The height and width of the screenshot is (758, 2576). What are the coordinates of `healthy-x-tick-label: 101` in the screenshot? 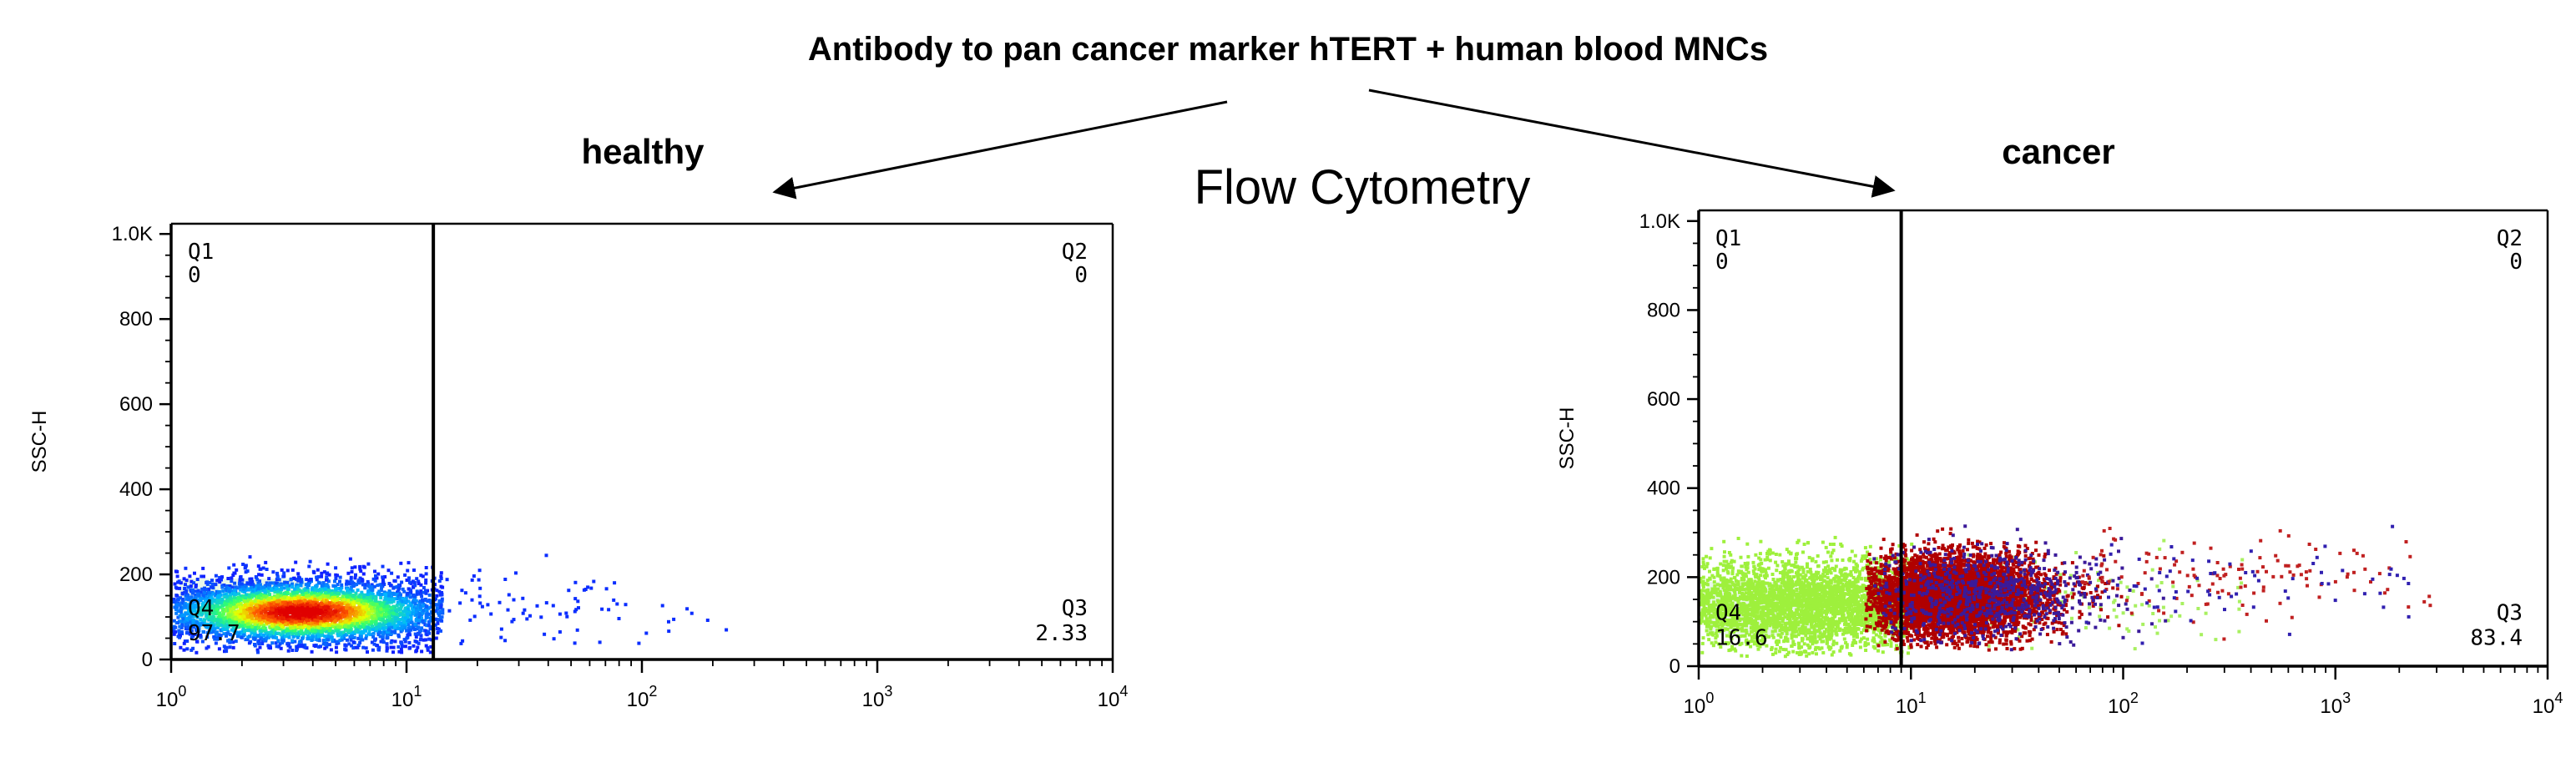 It's located at (406, 697).